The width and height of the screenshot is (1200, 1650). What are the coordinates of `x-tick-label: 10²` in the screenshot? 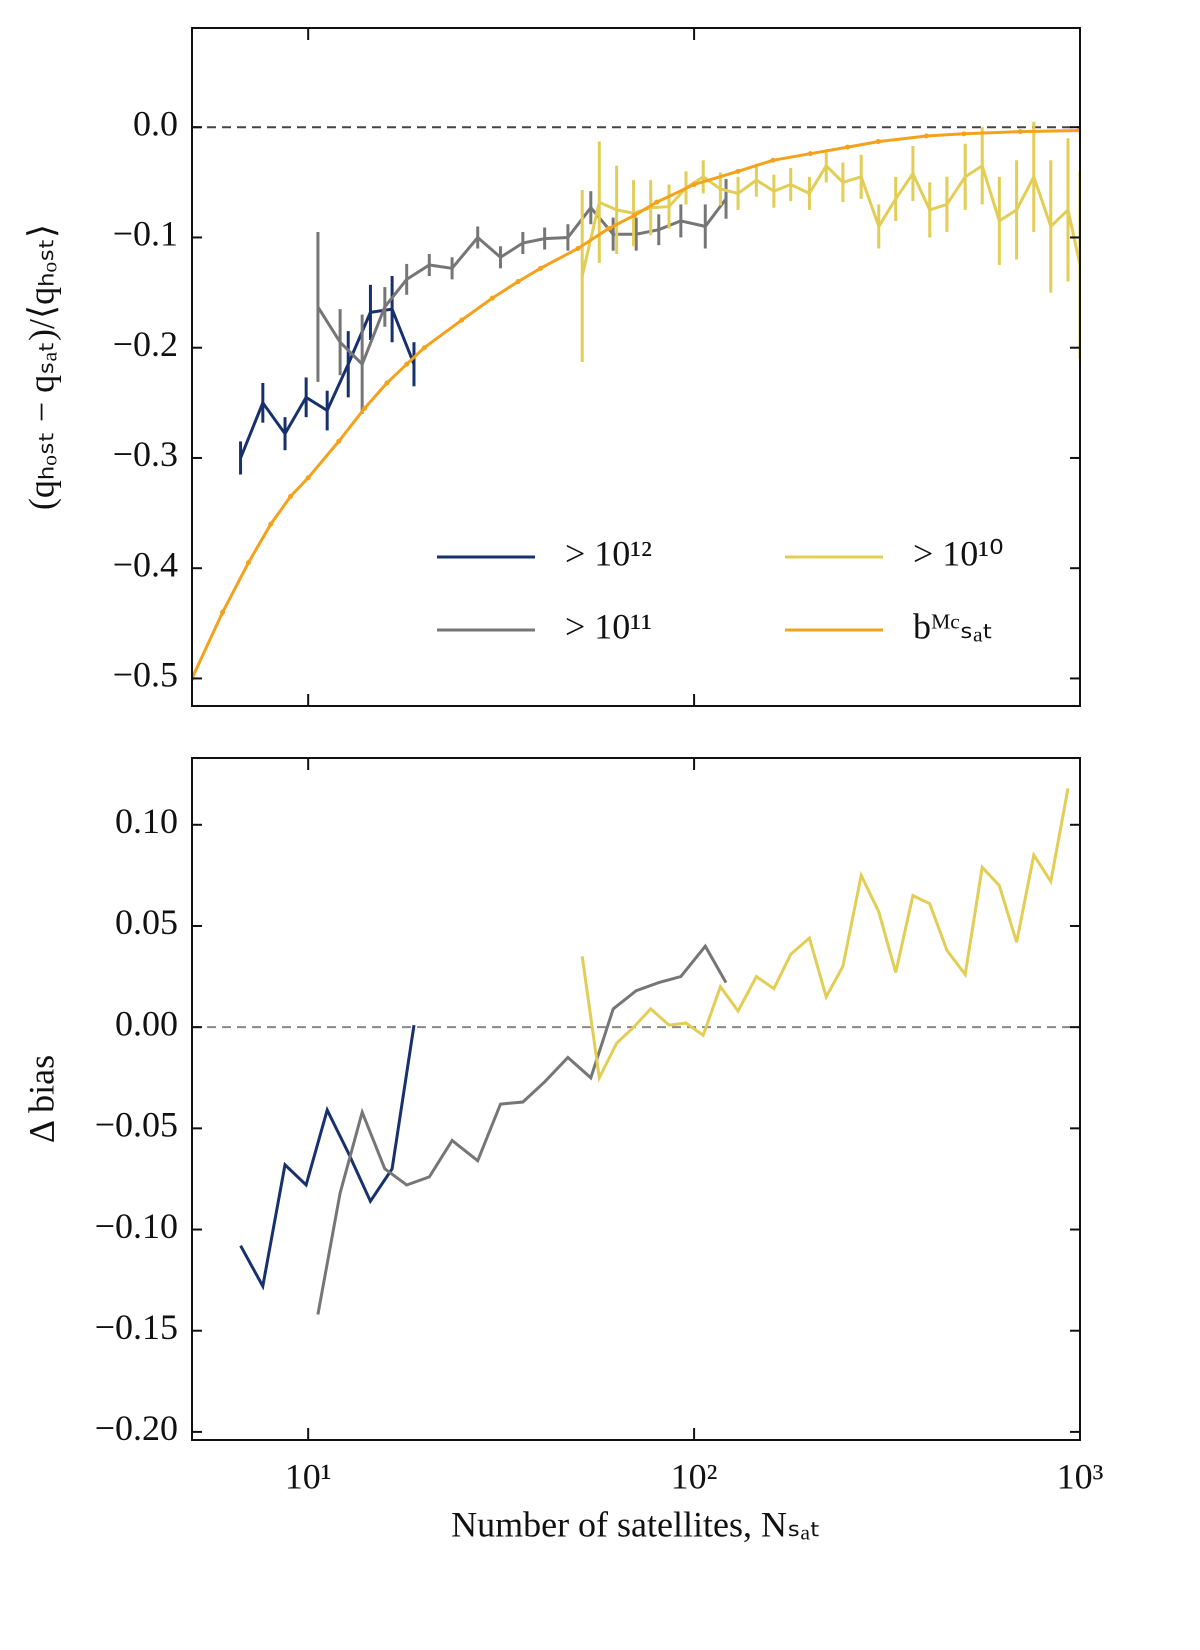 It's located at (694, 1476).